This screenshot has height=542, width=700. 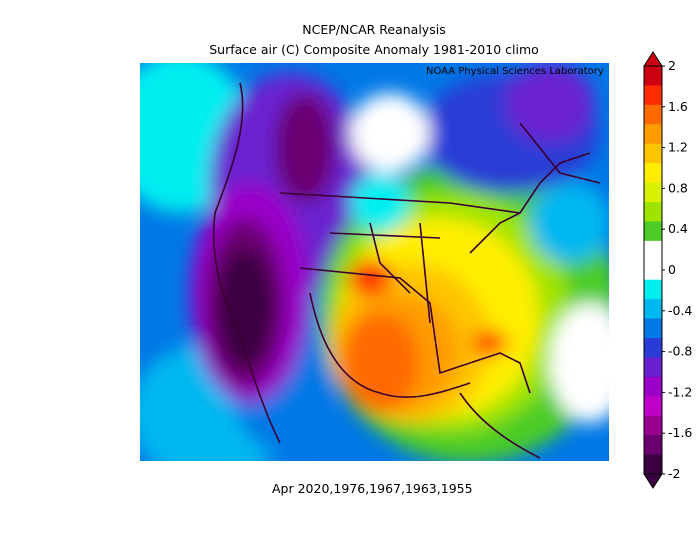 What do you see at coordinates (672, 65) in the screenshot?
I see `colorbar-tick-label: 2` at bounding box center [672, 65].